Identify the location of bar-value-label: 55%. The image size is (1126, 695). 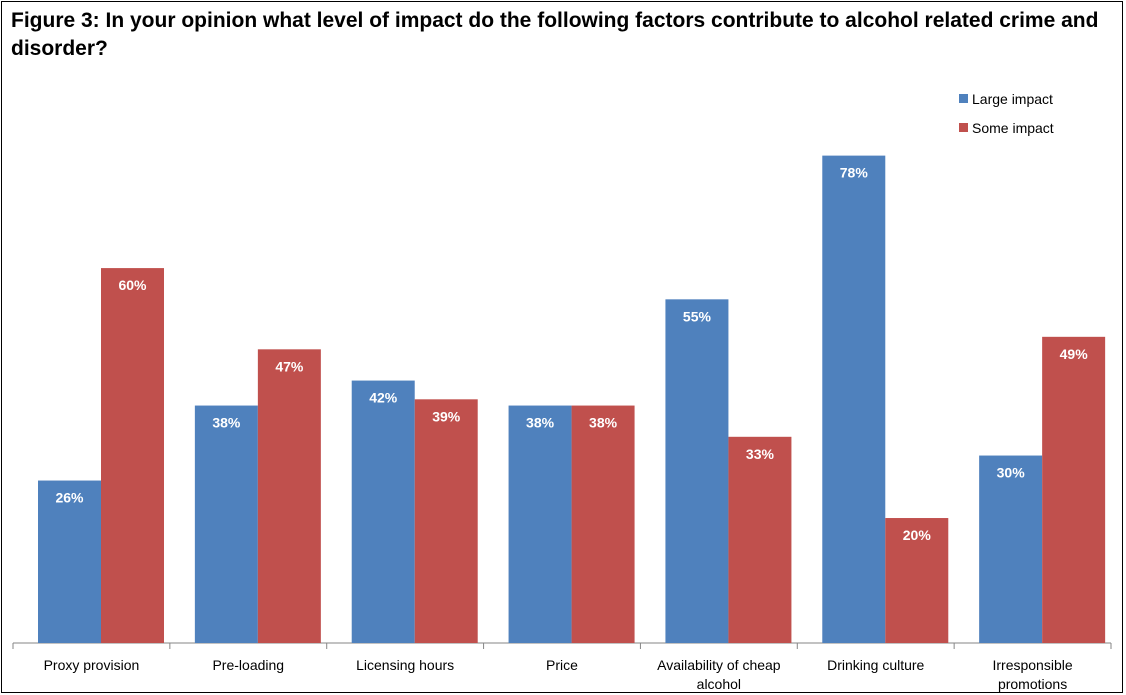
(697, 316).